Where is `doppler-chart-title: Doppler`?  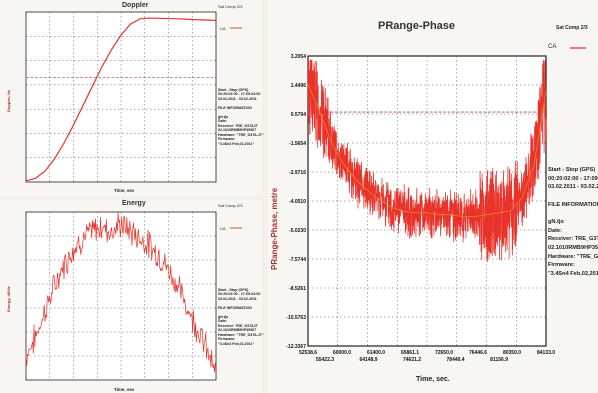
doppler-chart-title: Doppler is located at coordinates (135, 5).